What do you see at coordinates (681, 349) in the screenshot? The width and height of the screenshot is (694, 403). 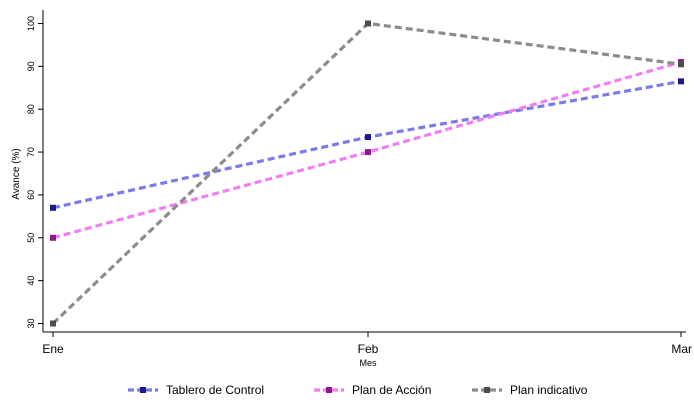 I see `x-tick-label: Mar` at bounding box center [681, 349].